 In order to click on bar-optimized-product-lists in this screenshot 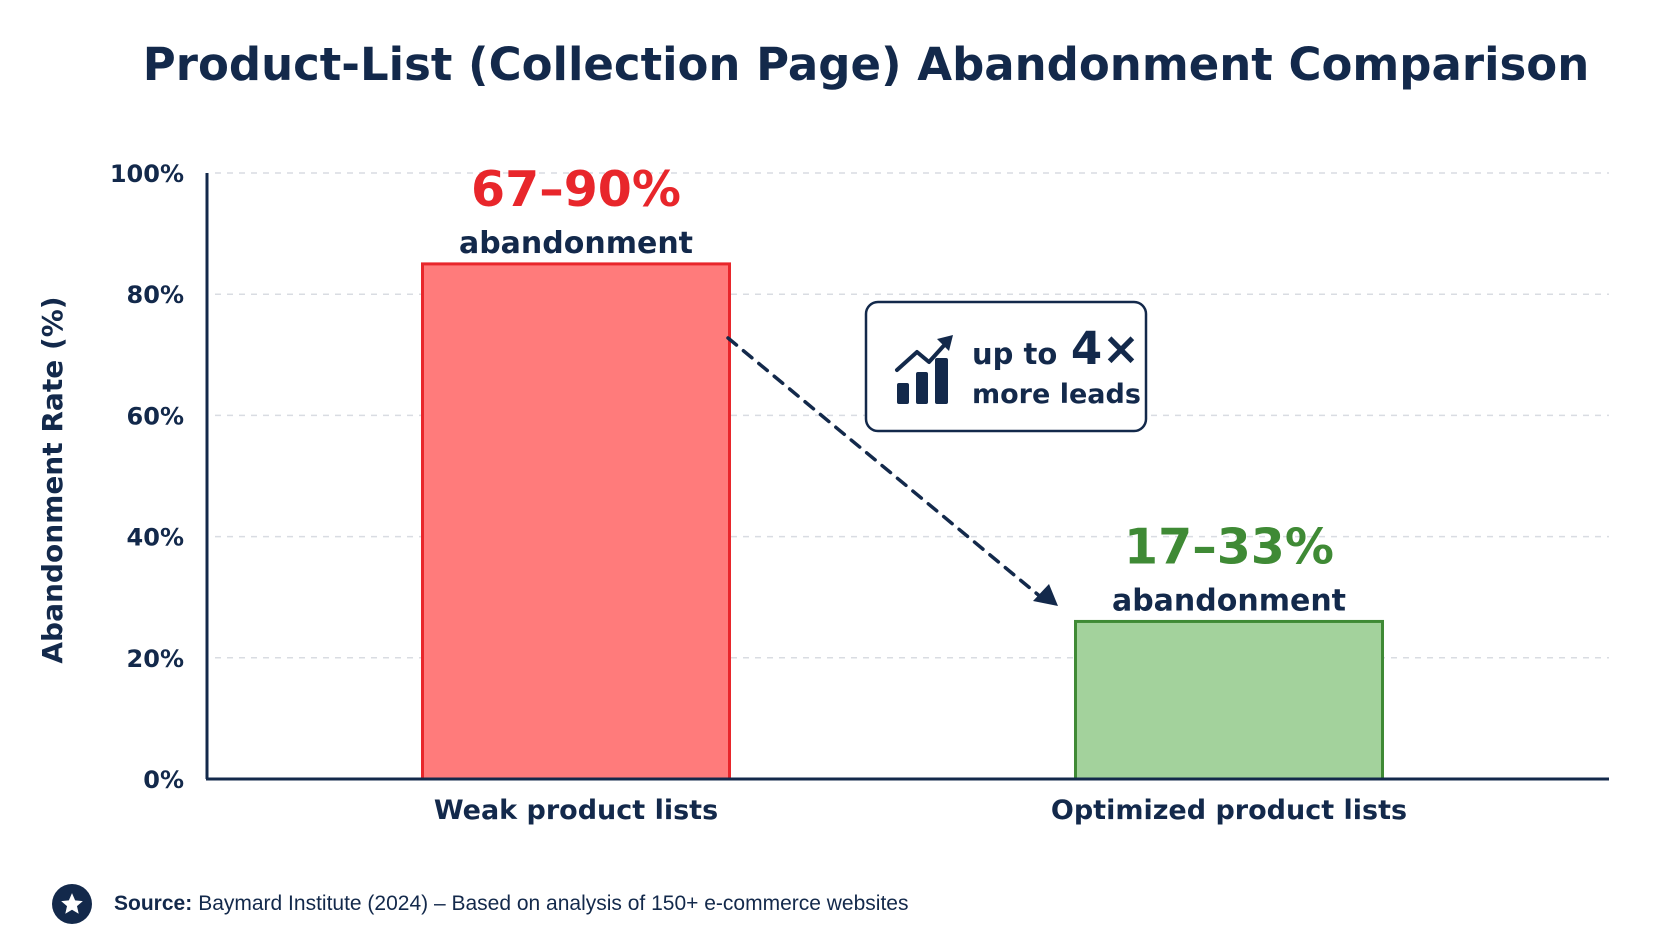, I will do `click(1229, 700)`.